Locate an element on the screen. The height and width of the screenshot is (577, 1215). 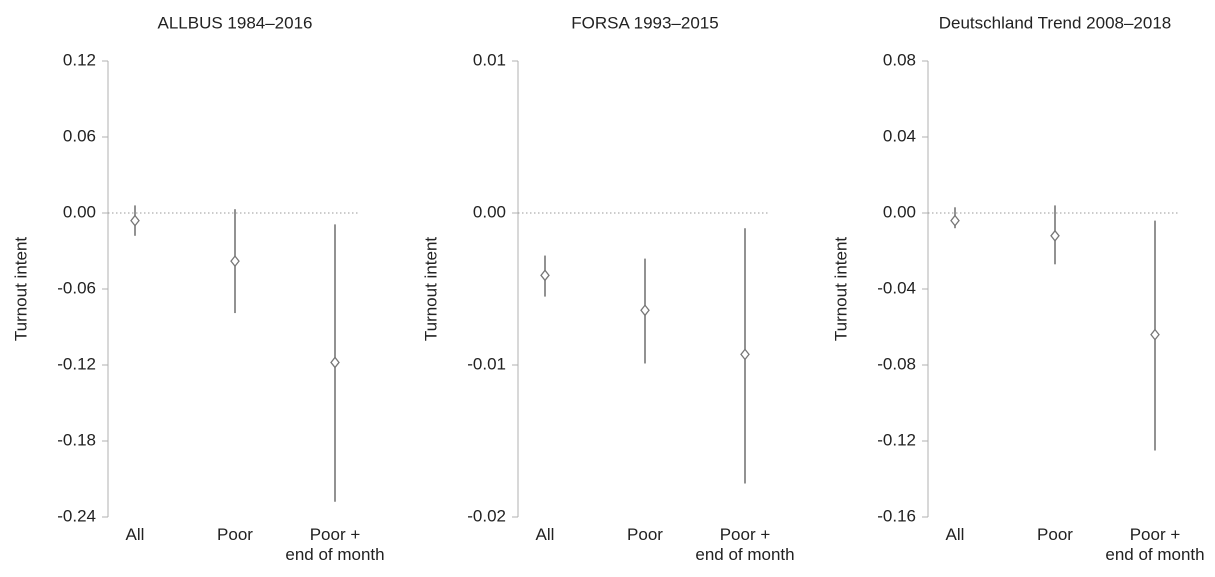
y-tick-label: 0.12 is located at coordinates (79, 59).